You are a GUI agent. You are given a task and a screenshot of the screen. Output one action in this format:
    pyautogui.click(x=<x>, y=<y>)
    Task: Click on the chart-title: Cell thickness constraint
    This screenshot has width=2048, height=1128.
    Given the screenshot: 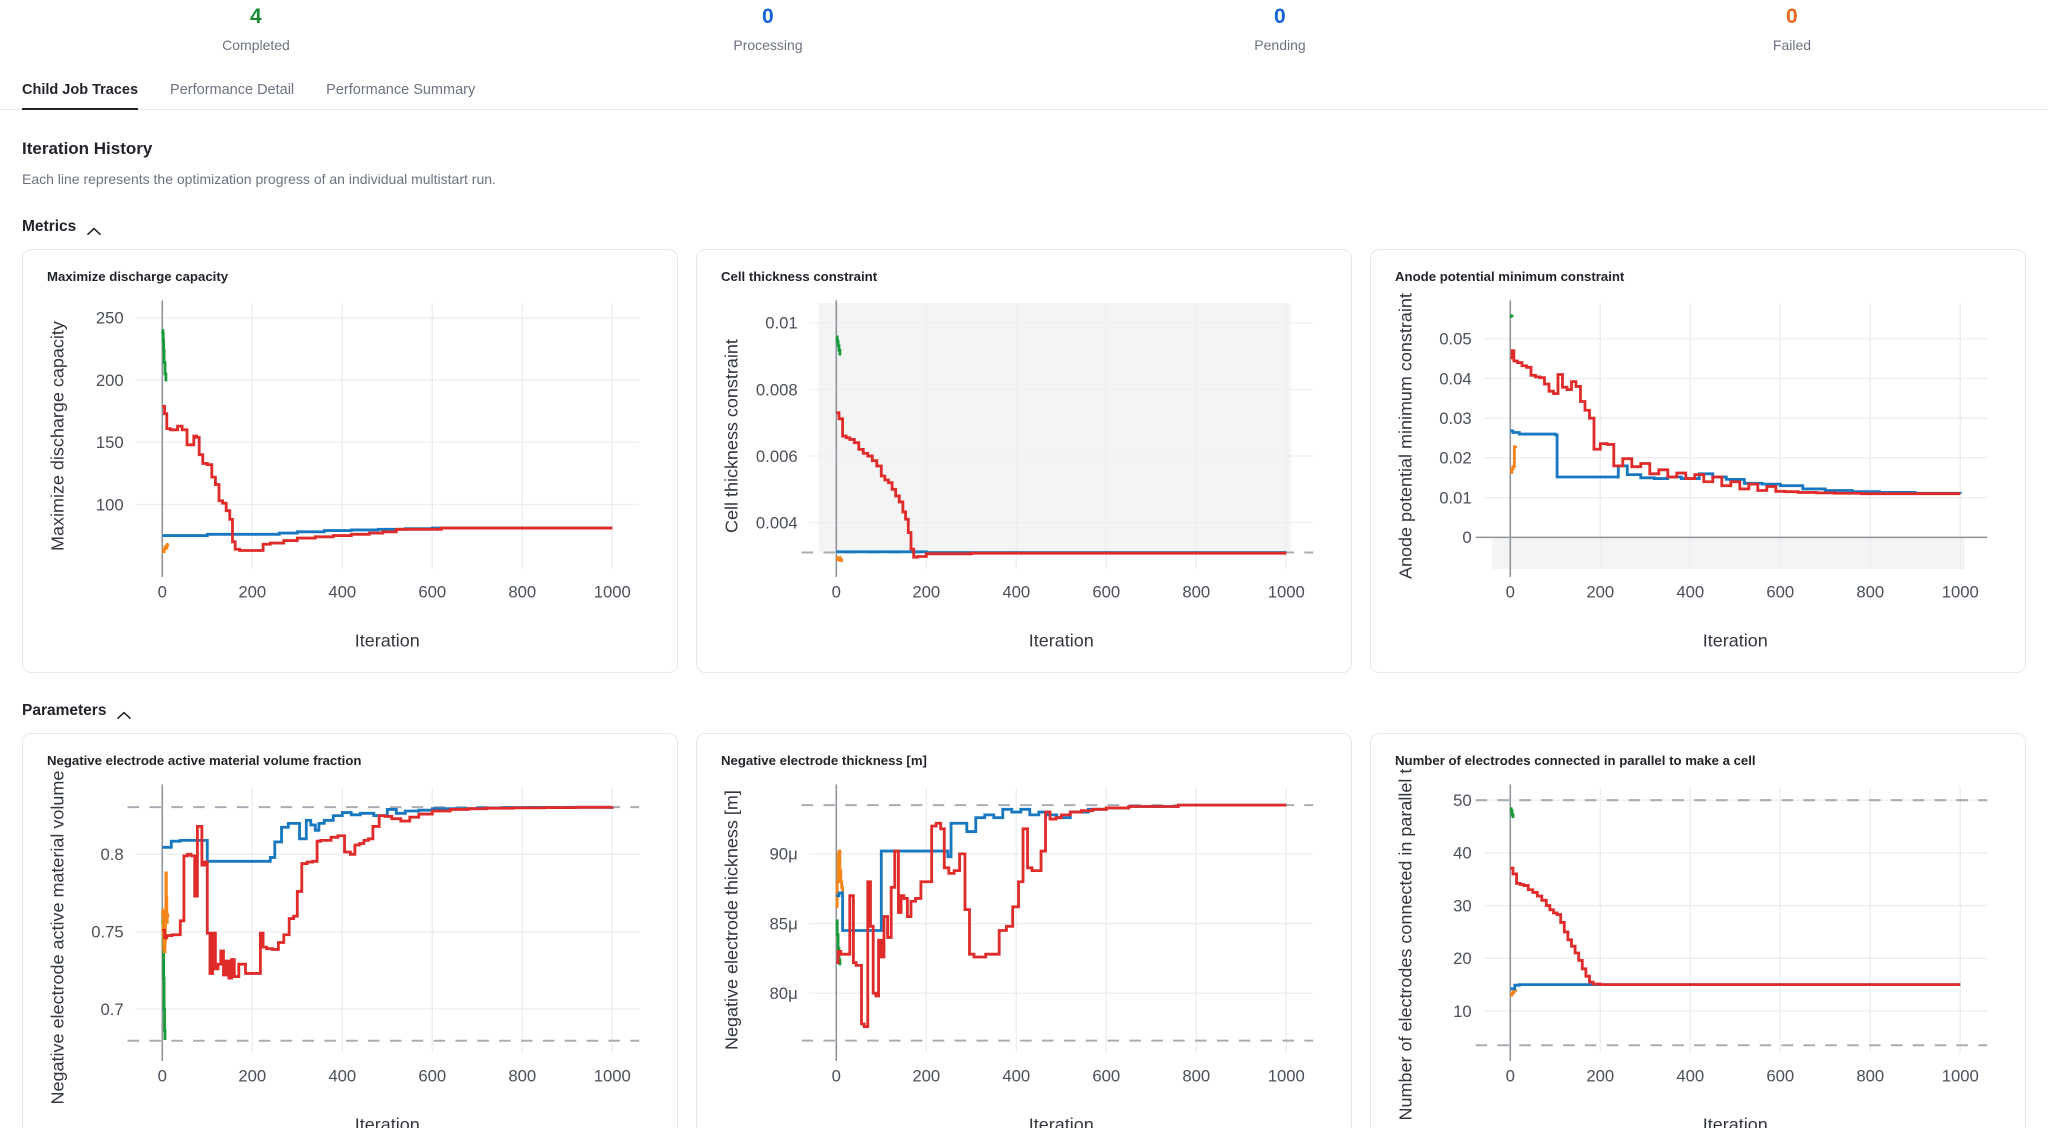 What is the action you would take?
    pyautogui.click(x=799, y=276)
    